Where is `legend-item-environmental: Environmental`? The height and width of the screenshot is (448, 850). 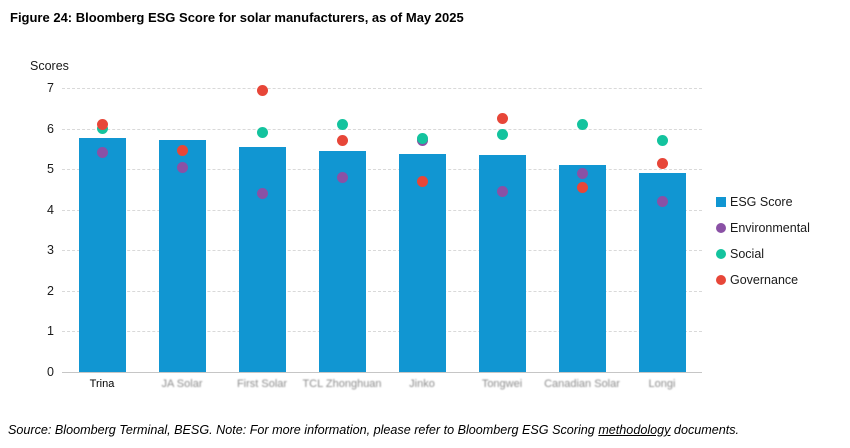 legend-item-environmental: Environmental is located at coordinates (763, 228).